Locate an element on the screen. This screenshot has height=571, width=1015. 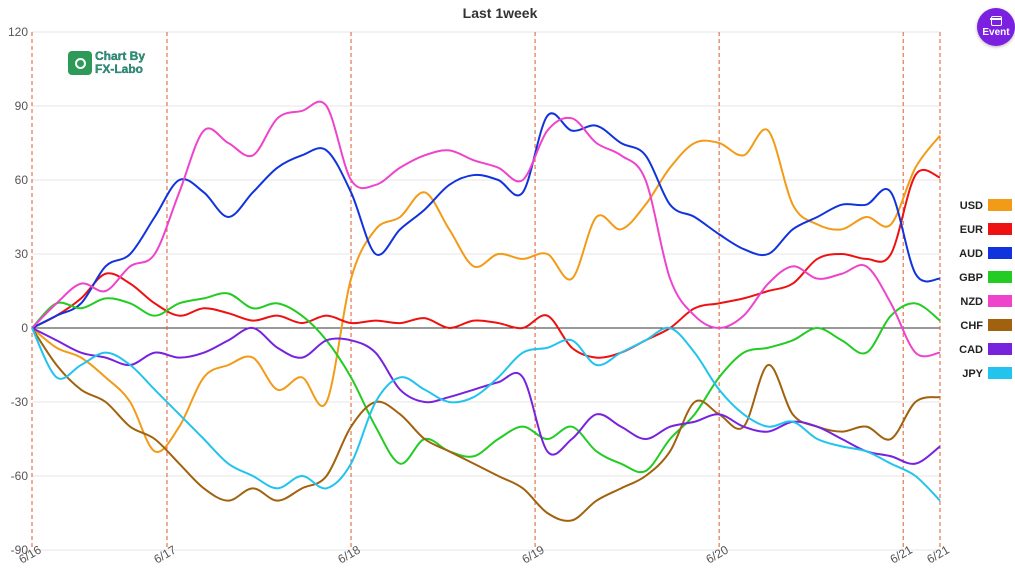
y-tick-label: -60 is located at coordinates (20, 476).